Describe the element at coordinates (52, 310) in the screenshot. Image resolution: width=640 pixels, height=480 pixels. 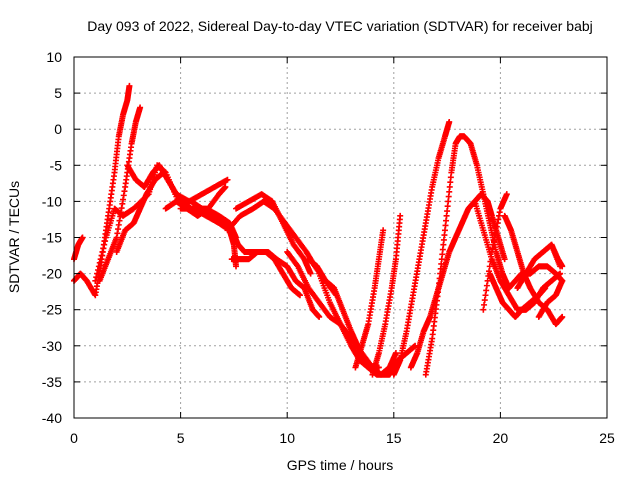
I see `y-tick-label: -25` at that location.